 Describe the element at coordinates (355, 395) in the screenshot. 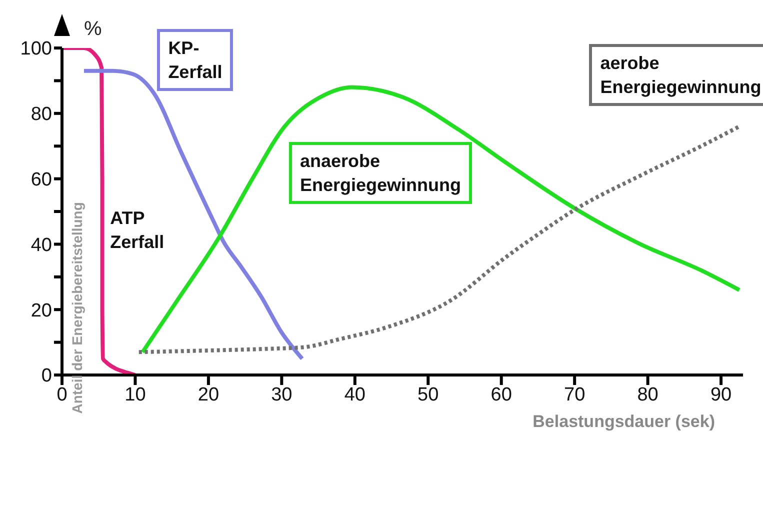

I see `x-tick-label: 40` at that location.